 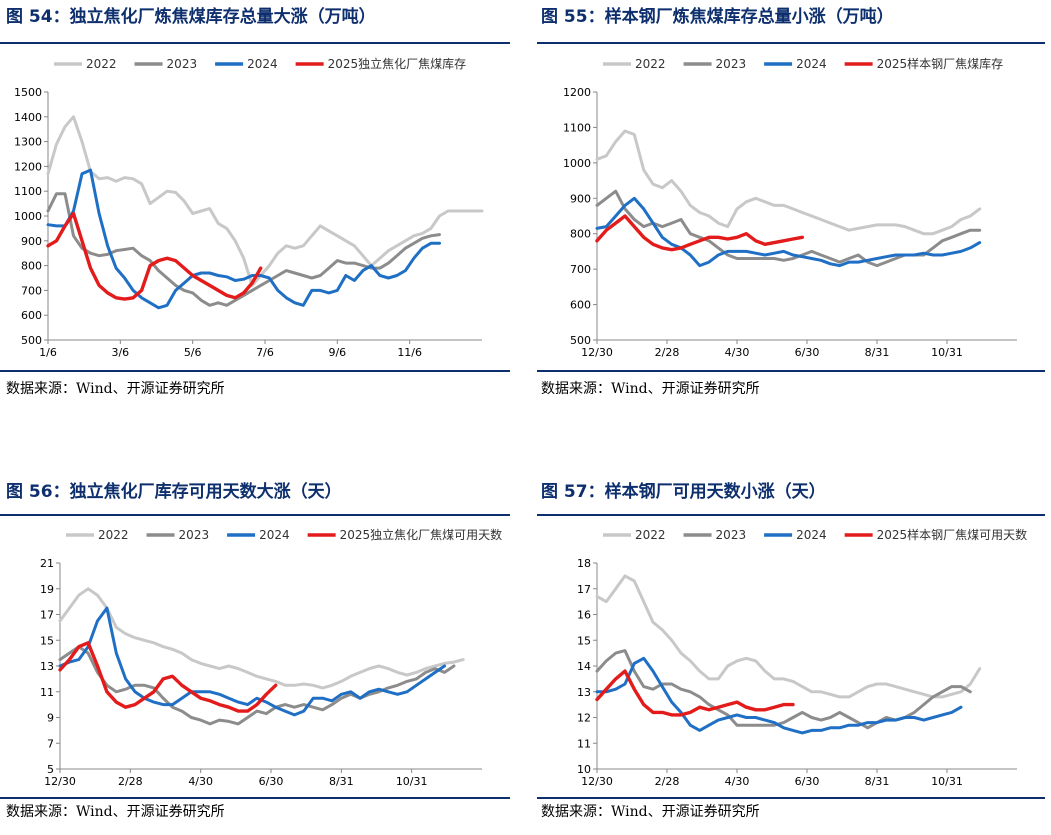 I want to click on y-tick-label: 13, so click(x=584, y=692).